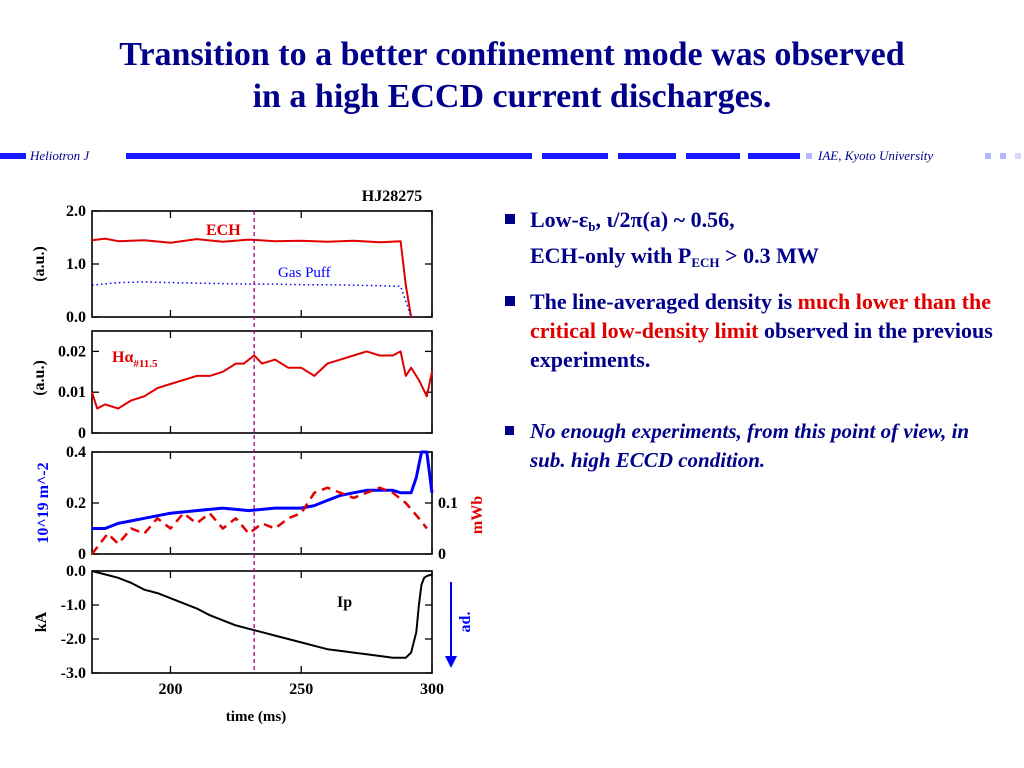  I want to click on footer-band: Heliotron J IAE, Kyoto University, so click(512, 156).